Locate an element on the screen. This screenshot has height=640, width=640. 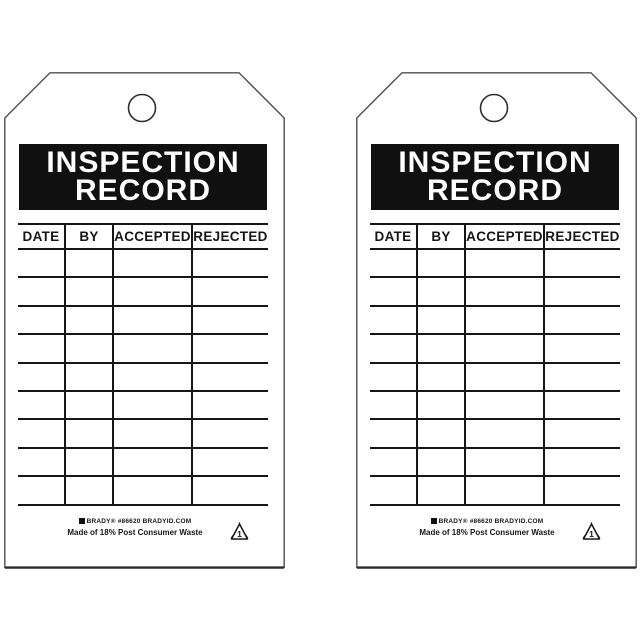
header-date: DATE is located at coordinates (394, 236).